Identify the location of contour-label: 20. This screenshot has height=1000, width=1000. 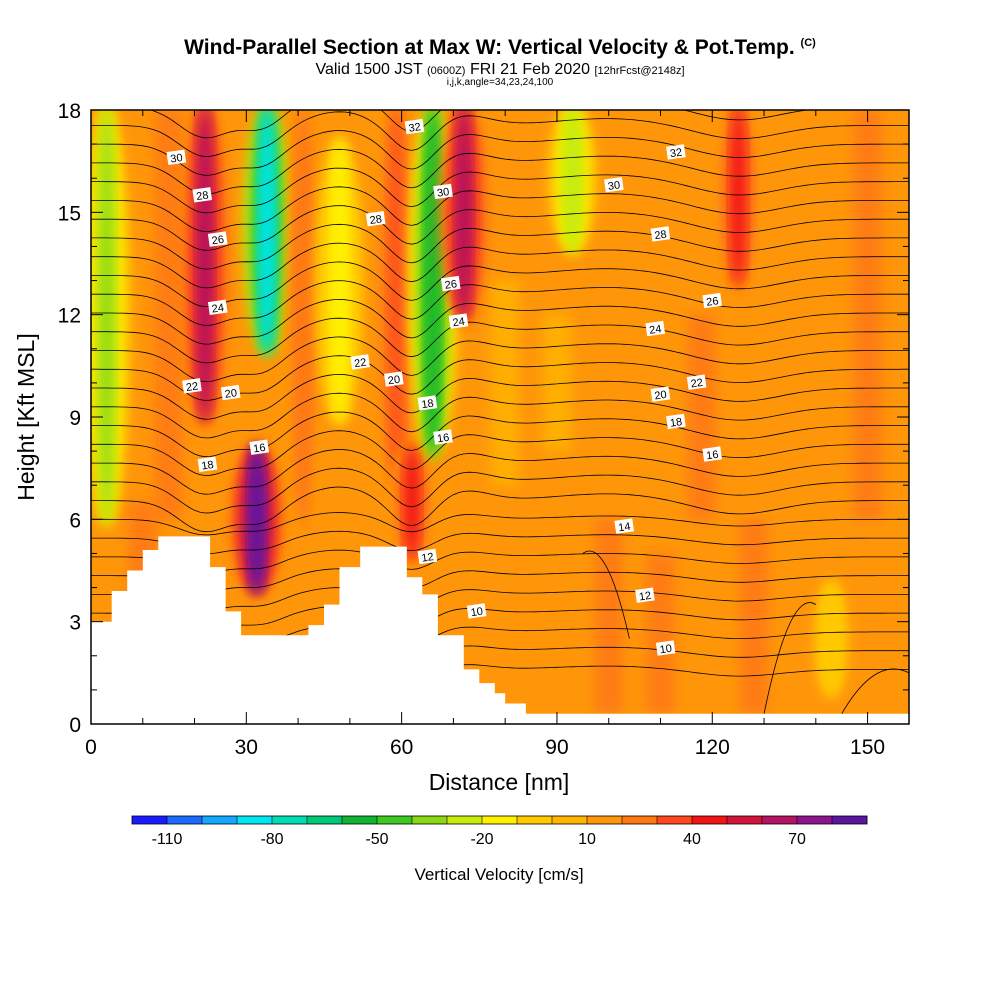
(394, 379).